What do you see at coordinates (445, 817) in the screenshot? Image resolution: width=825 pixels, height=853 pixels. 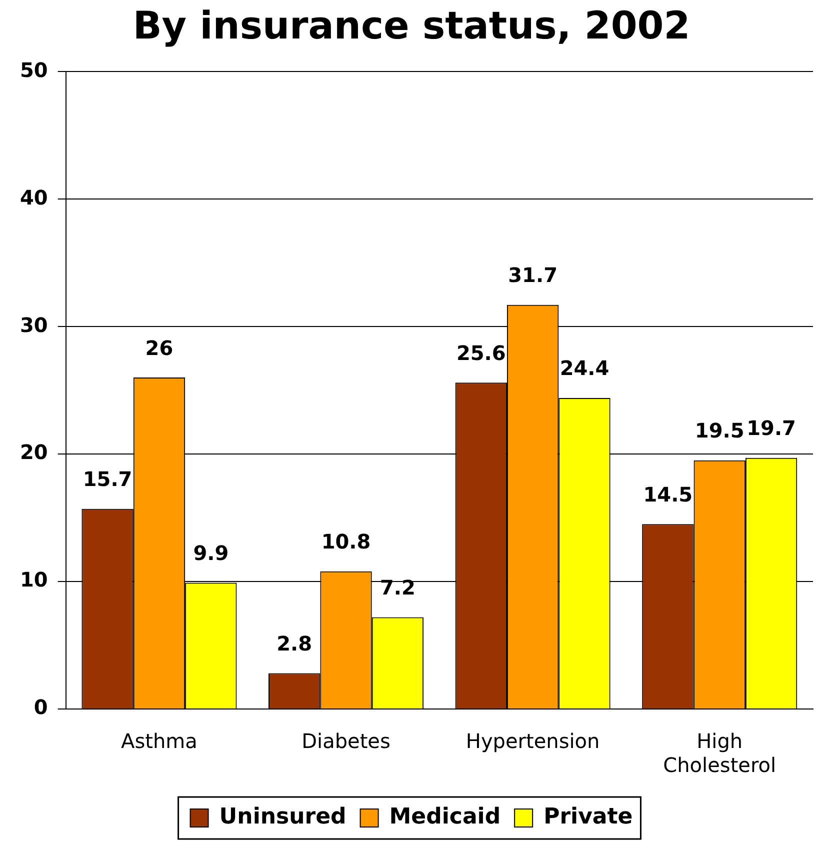 I see `legend-label: Medicaid` at bounding box center [445, 817].